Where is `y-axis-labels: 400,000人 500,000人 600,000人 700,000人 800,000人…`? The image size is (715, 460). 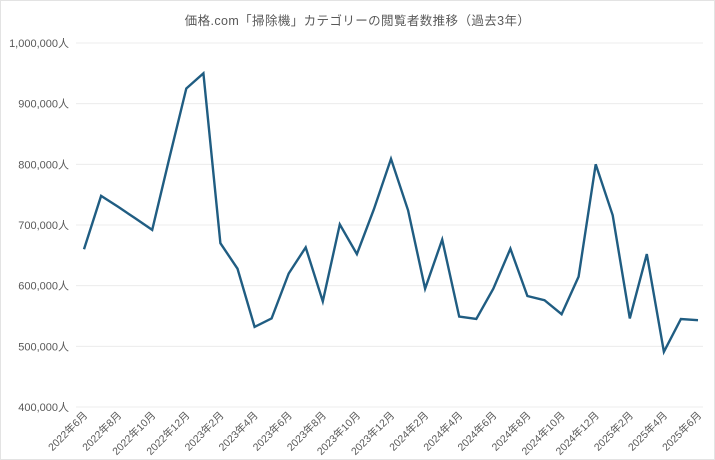 y-axis-labels: 400,000人 500,000人 600,000人 700,000人 800,000人… is located at coordinates (39, 225).